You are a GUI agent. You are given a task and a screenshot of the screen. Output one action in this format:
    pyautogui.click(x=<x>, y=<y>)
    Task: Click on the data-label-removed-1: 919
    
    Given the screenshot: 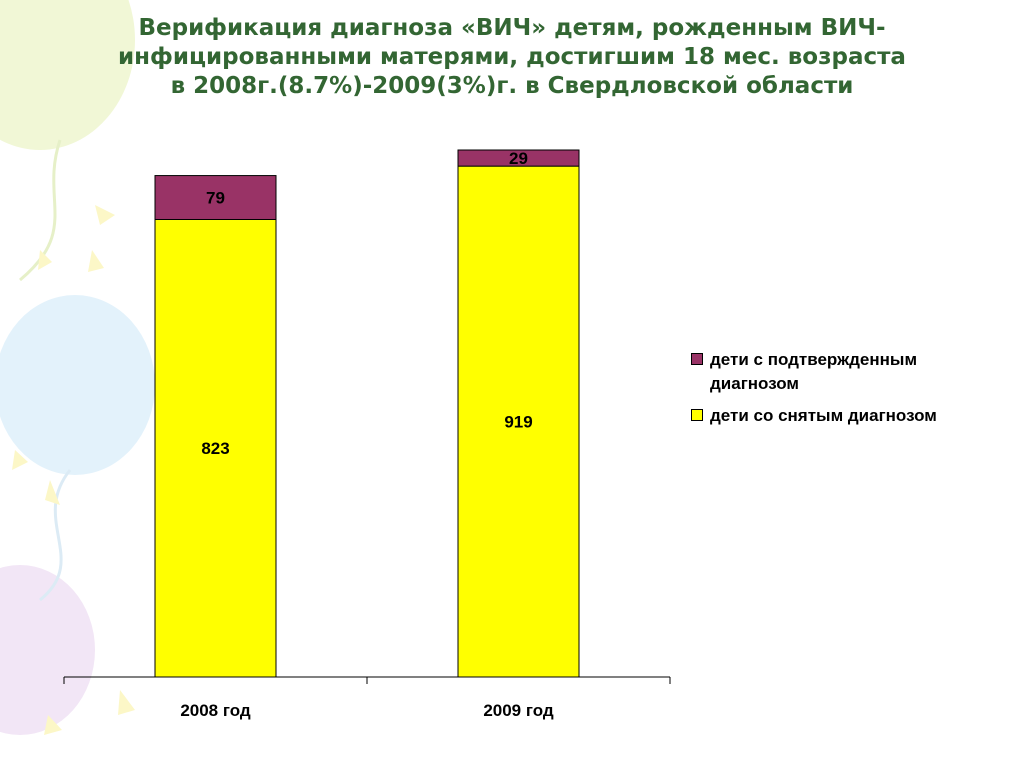 What is the action you would take?
    pyautogui.click(x=518, y=422)
    